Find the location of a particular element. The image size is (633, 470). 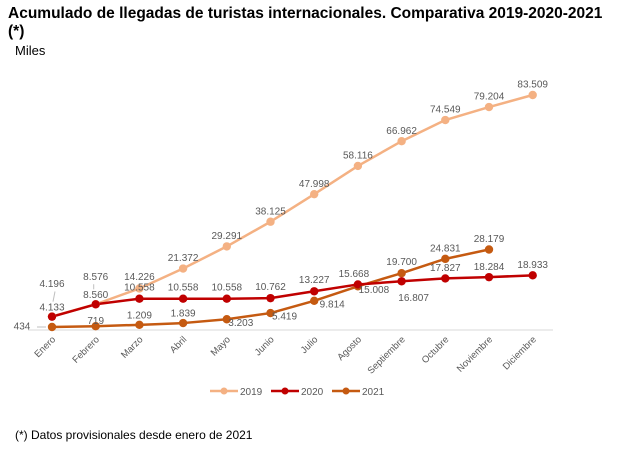

x-tick-label: Enero is located at coordinates (45, 347).